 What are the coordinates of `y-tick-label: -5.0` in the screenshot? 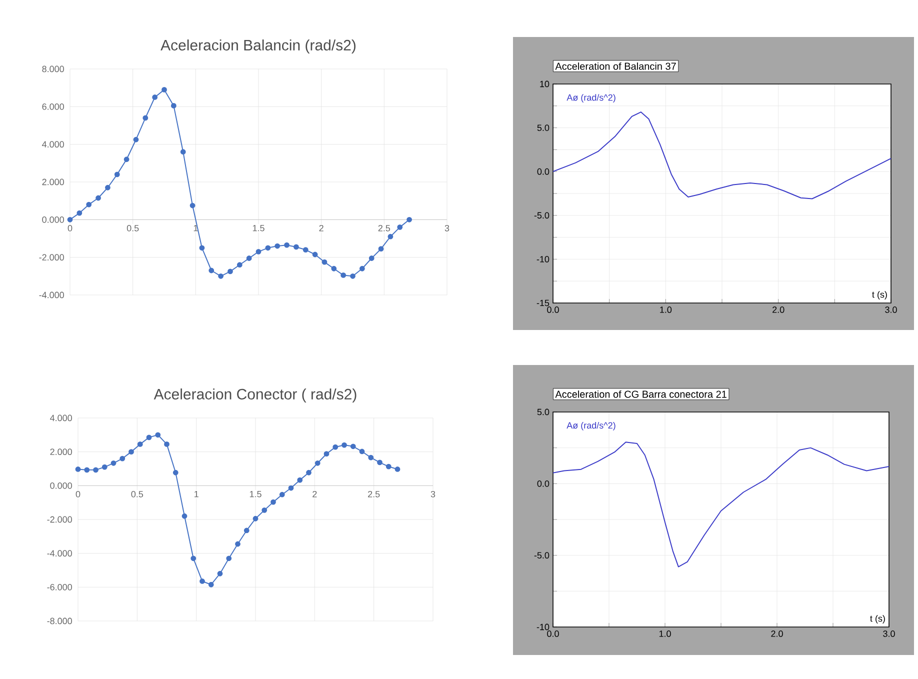 It's located at (542, 215).